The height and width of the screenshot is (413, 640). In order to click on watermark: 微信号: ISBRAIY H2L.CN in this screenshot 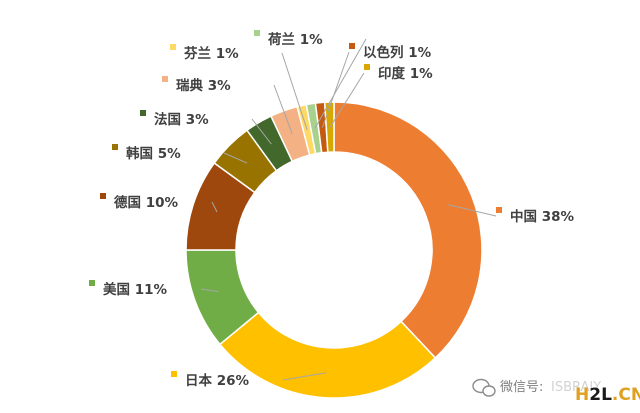, I will do `click(556, 391)`.